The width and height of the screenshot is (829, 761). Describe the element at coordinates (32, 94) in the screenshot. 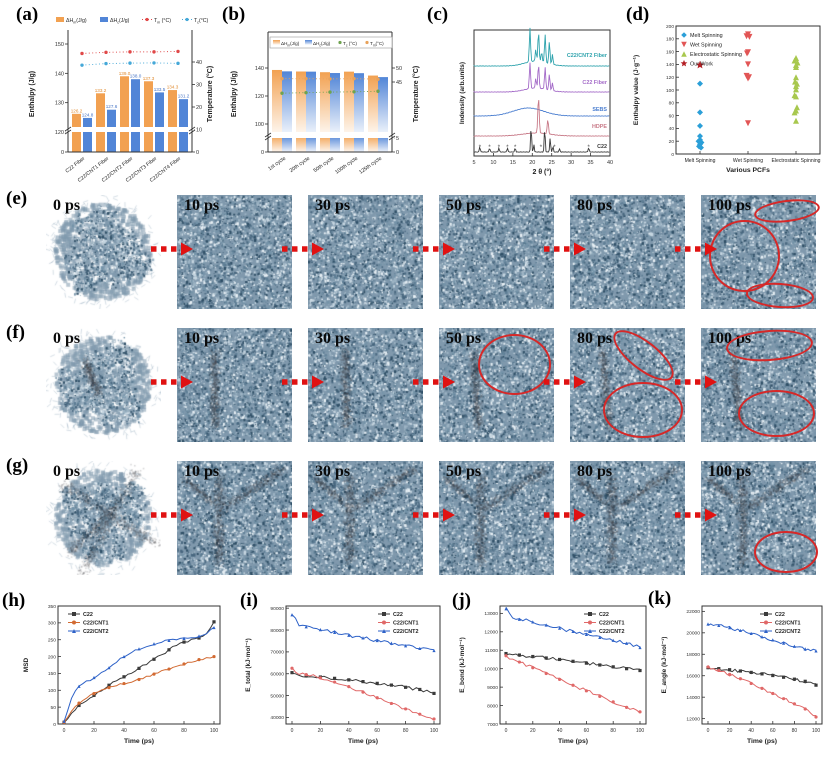

I see `svg-text: Enthalpy (J/g)` at that location.